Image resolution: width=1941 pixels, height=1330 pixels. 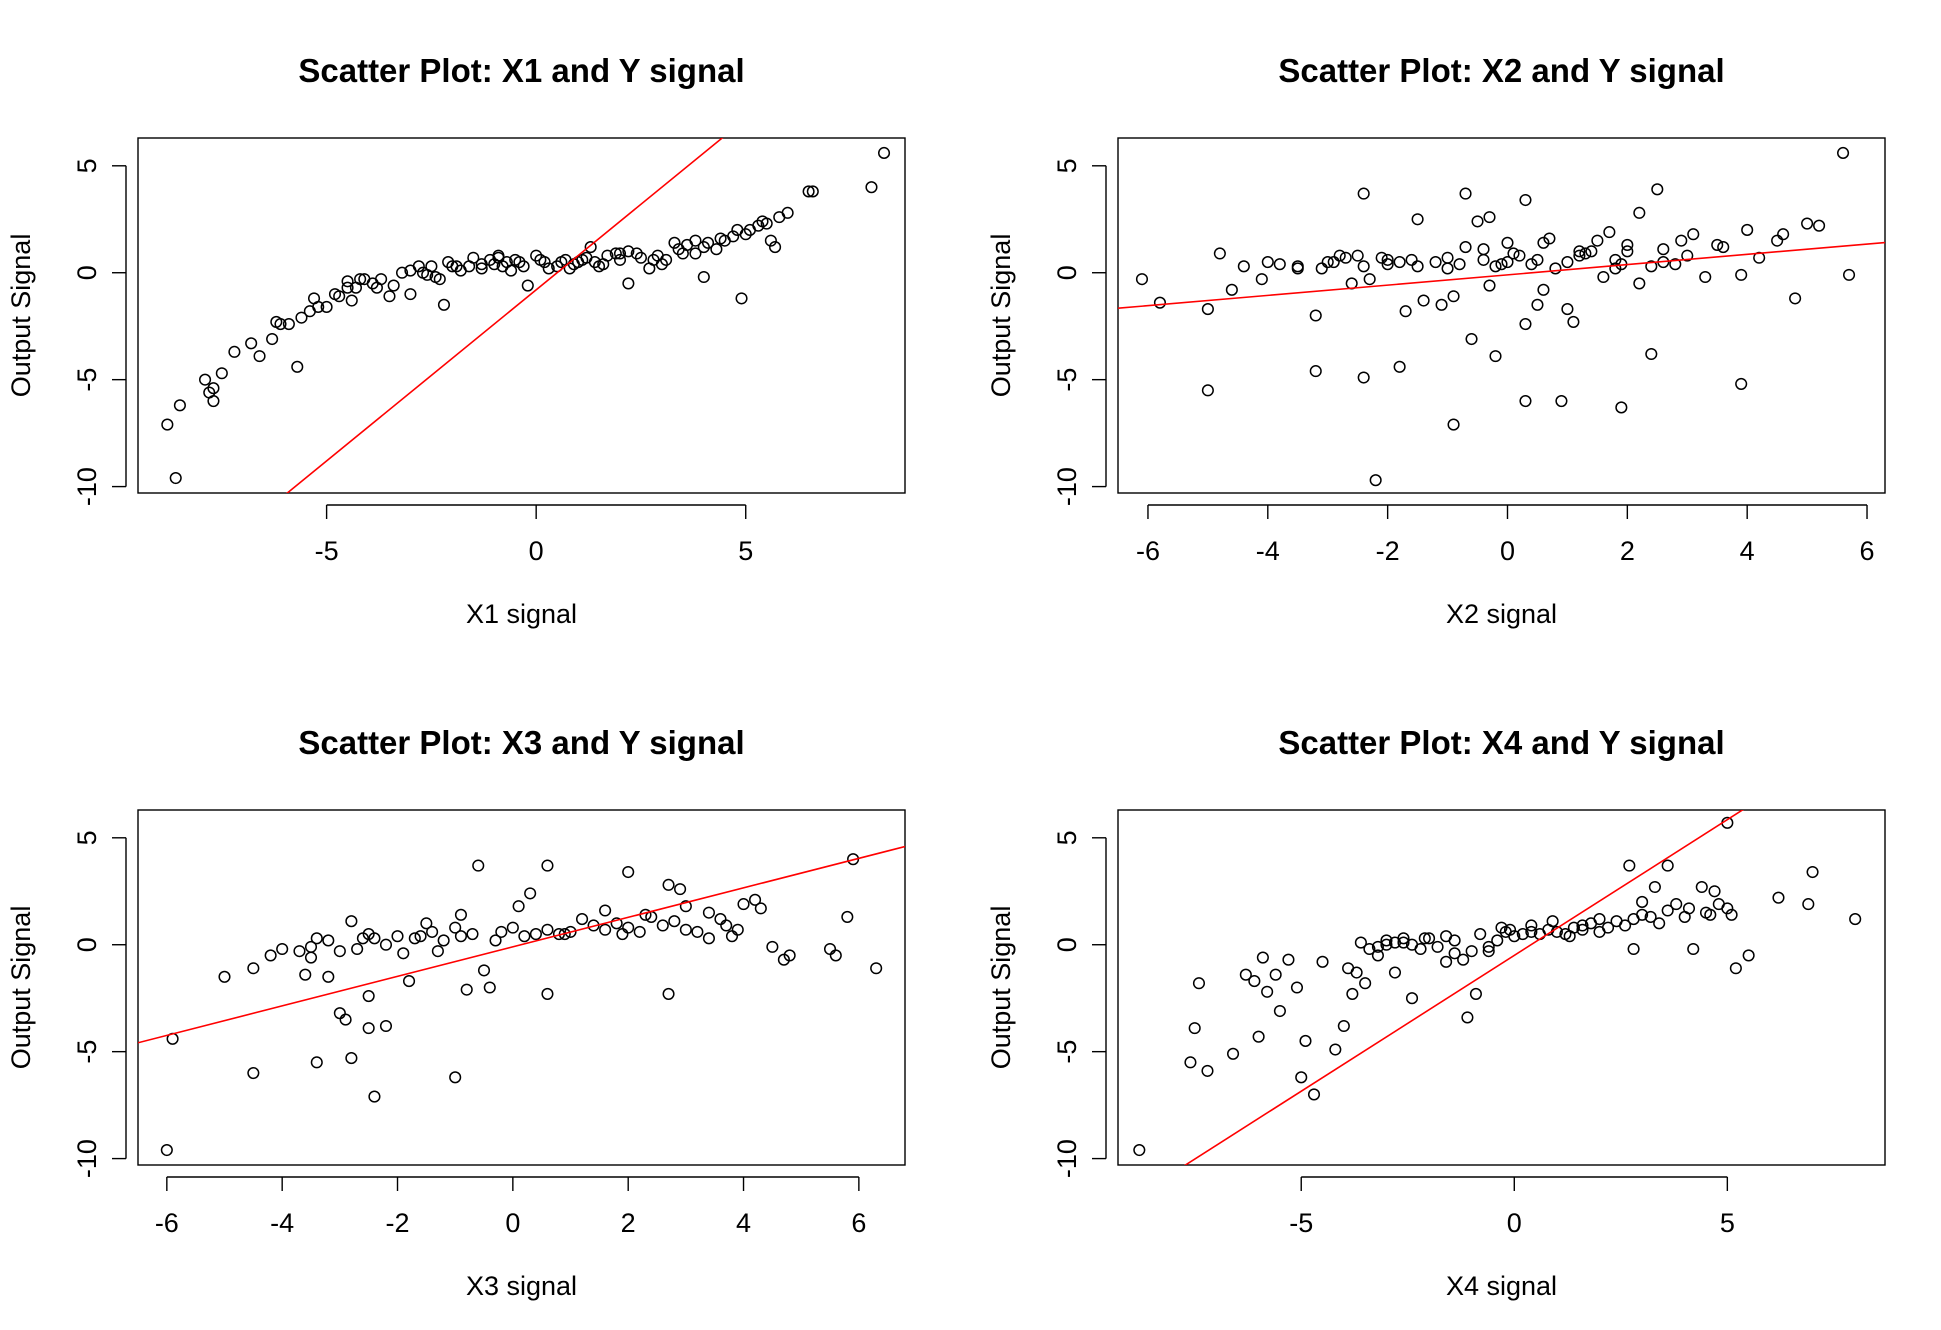 I want to click on x-tick-label-x3: 4, so click(x=743, y=1223).